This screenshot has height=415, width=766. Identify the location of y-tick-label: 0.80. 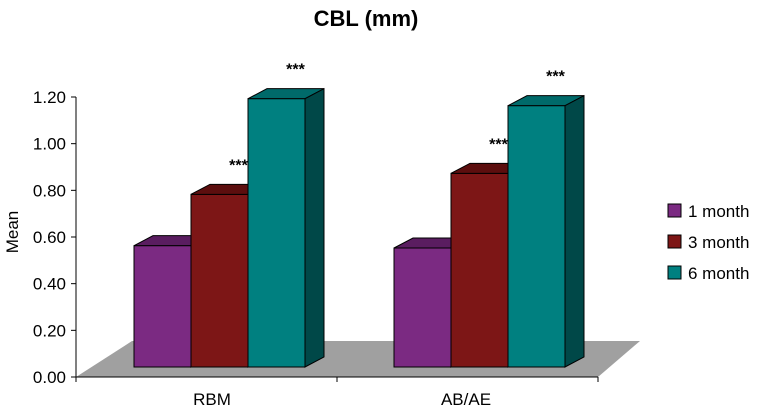
(49, 190).